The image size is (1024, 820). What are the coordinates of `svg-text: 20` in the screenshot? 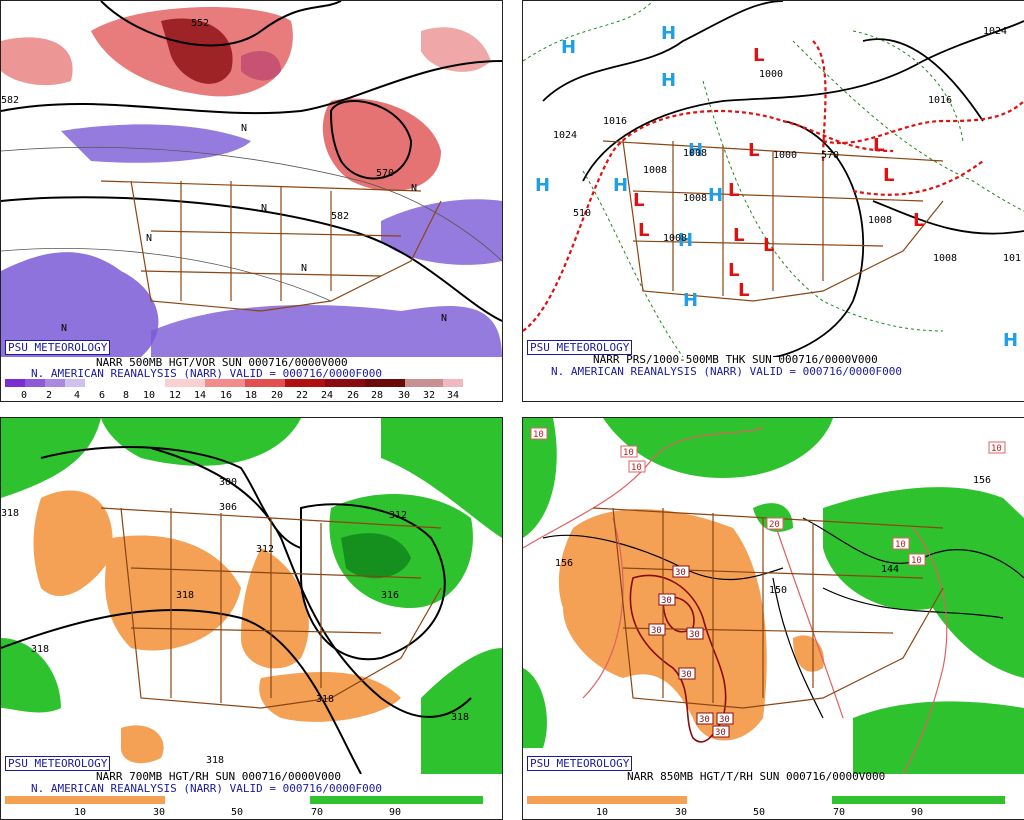 It's located at (774, 525).